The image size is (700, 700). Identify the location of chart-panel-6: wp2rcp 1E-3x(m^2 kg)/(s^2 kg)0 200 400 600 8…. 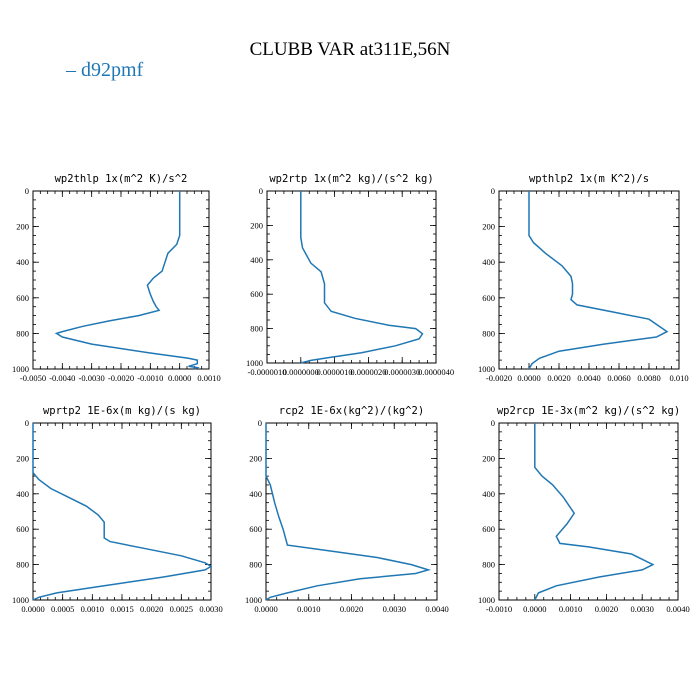
(584, 509).